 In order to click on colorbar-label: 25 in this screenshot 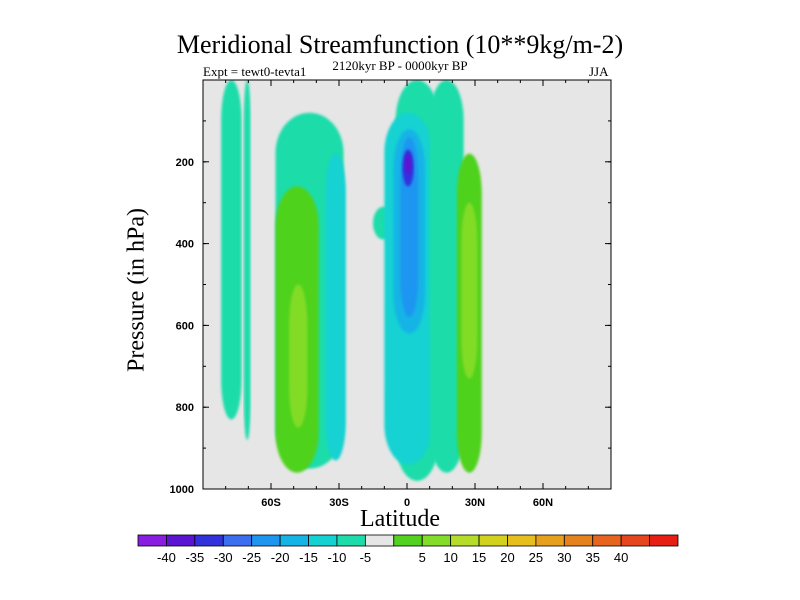, I will do `click(536, 557)`.